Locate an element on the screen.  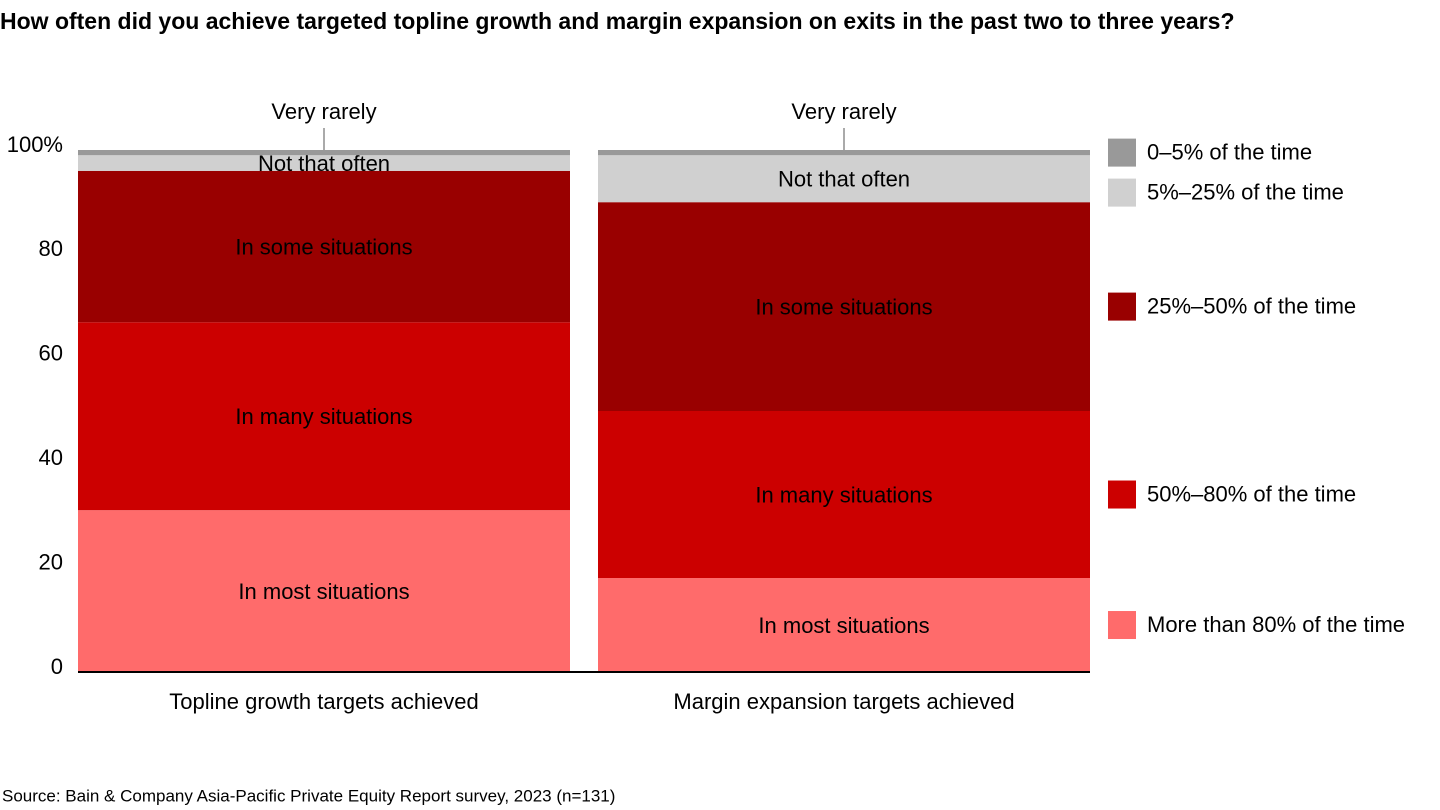
y-tick-label: 20 is located at coordinates (51, 561).